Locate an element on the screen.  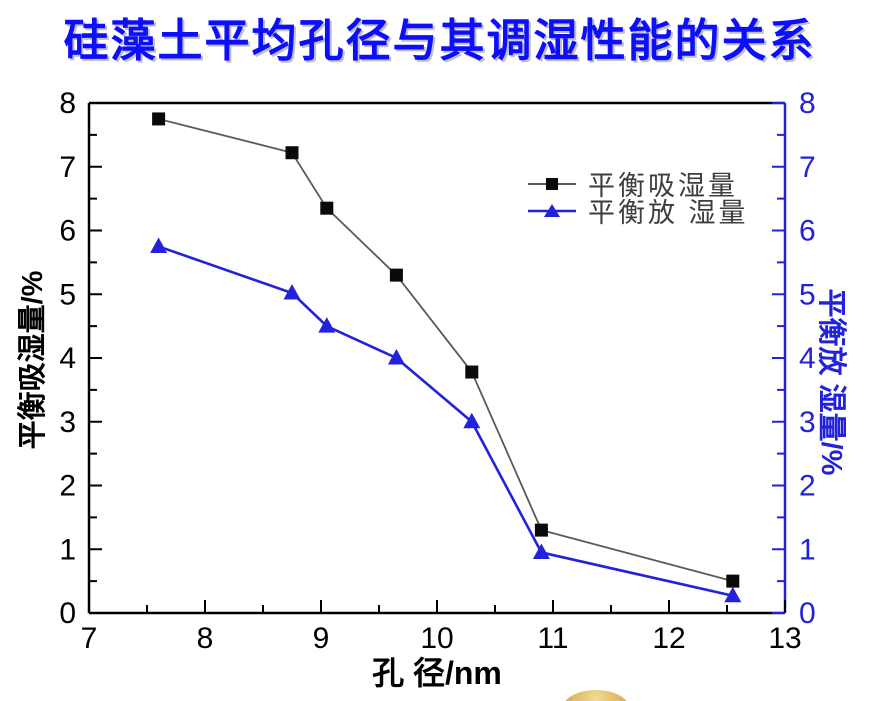
left-y-tick-label: 0 is located at coordinates (67, 613).